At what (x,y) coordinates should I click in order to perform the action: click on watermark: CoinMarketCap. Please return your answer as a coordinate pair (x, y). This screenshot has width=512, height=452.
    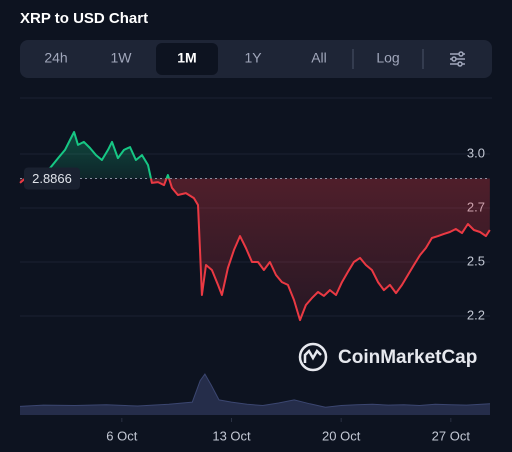
    Looking at the image, I should click on (387, 357).